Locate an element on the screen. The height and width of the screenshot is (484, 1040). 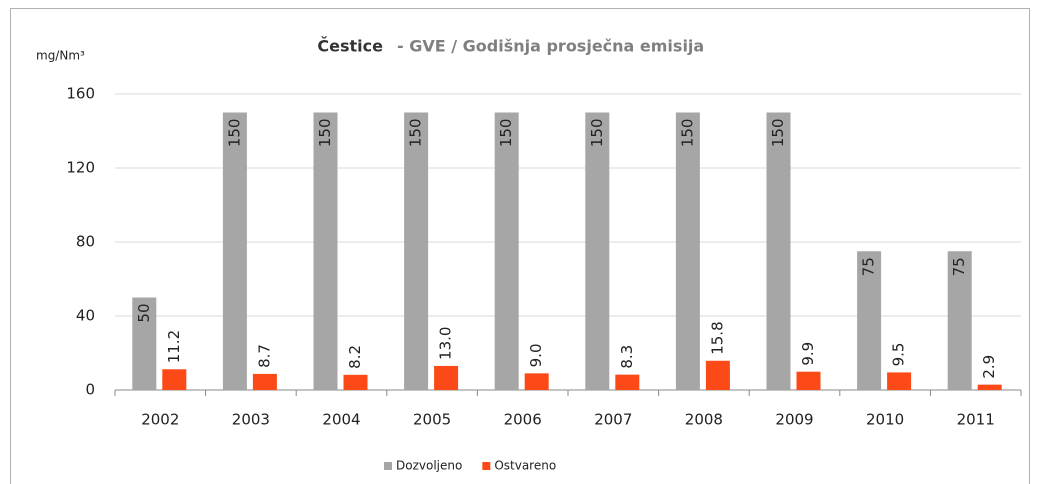
x-tick-label: 2007 is located at coordinates (613, 420).